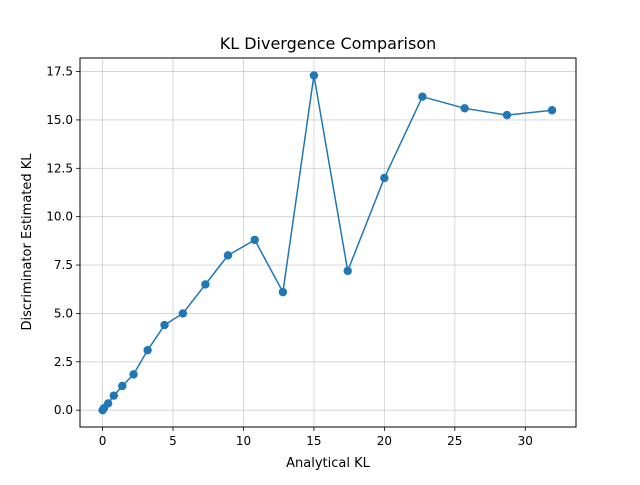 This screenshot has height=485, width=640. I want to click on y-tick-label: 5.0, so click(63, 313).